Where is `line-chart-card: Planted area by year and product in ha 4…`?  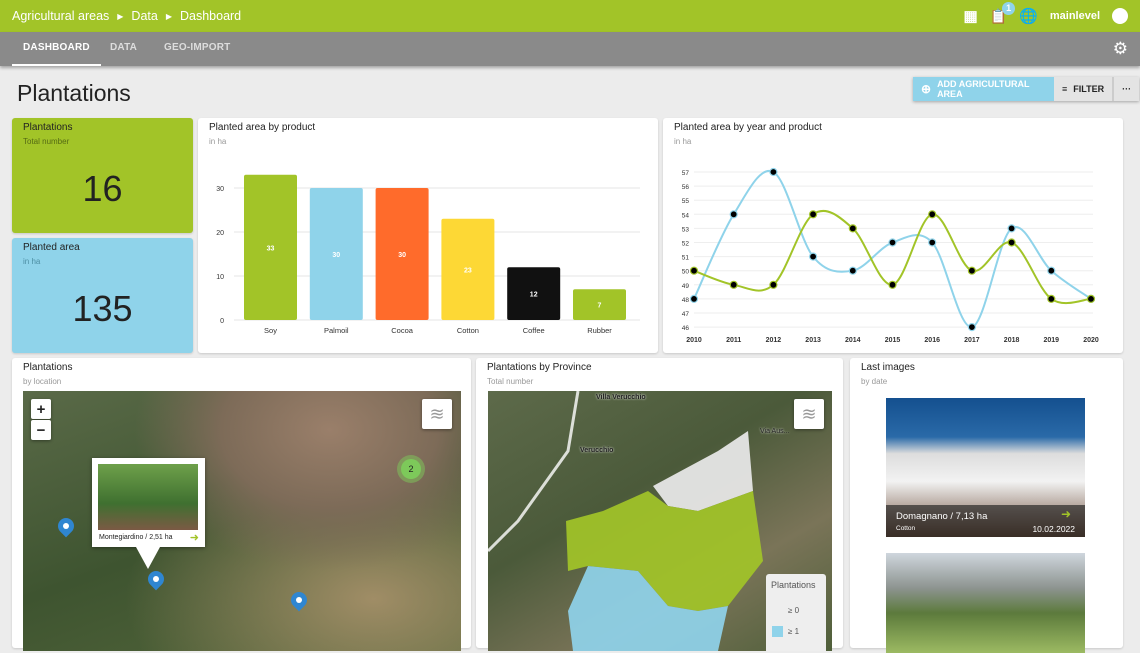
line-chart-card: Planted area by year and product in ha 4… is located at coordinates (893, 235).